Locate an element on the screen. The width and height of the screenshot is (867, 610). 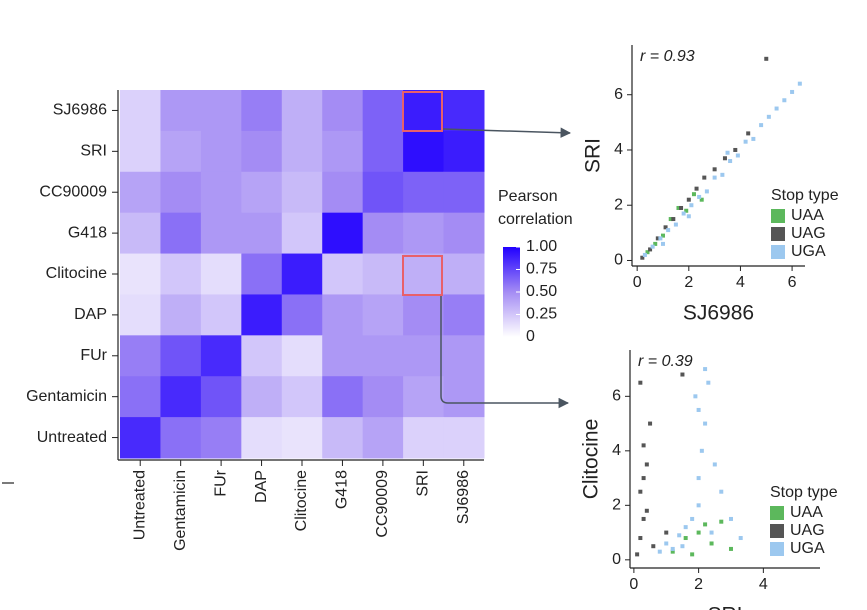
column-label: SJ6986 is located at coordinates (463, 497).